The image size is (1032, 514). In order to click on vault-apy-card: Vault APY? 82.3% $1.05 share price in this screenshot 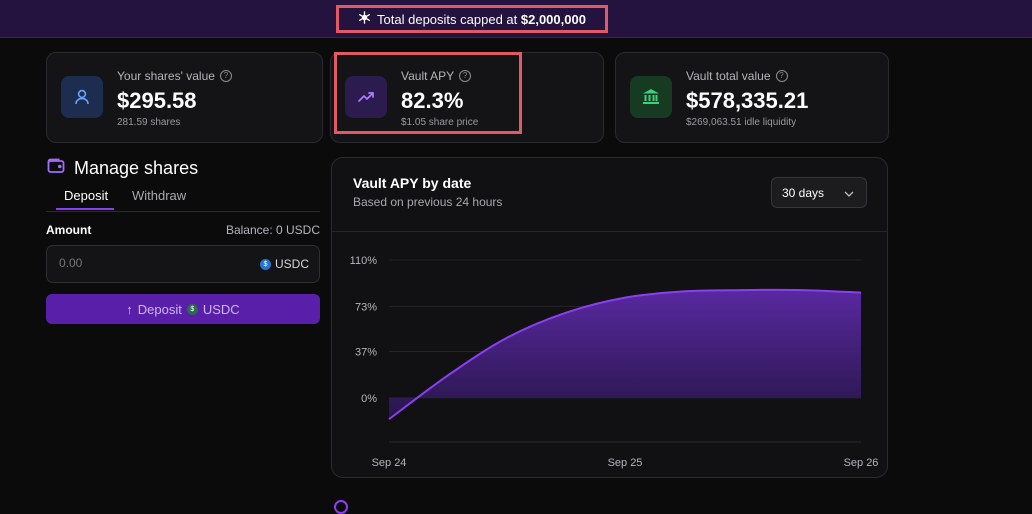, I will do `click(467, 97)`.